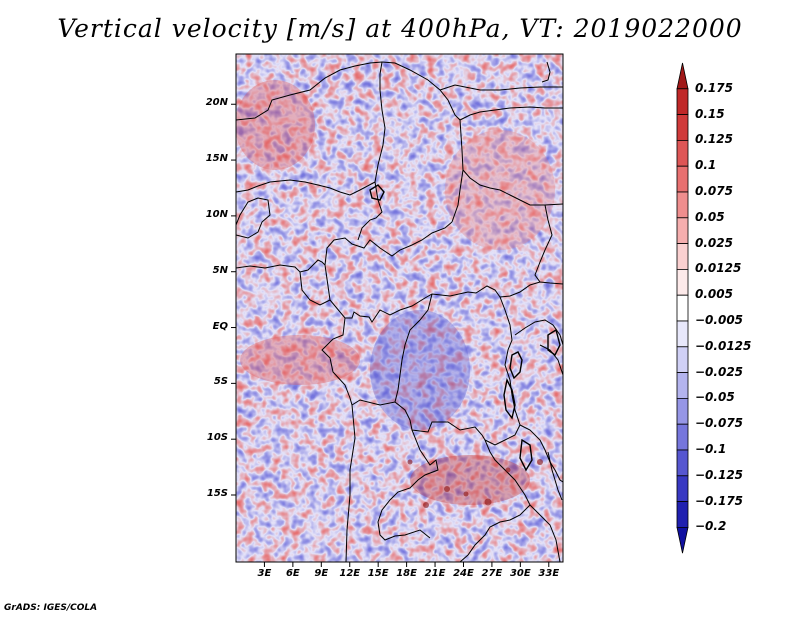 The width and height of the screenshot is (800, 618). Describe the element at coordinates (378, 573) in the screenshot. I see `lon-tick-label: 15E` at that location.